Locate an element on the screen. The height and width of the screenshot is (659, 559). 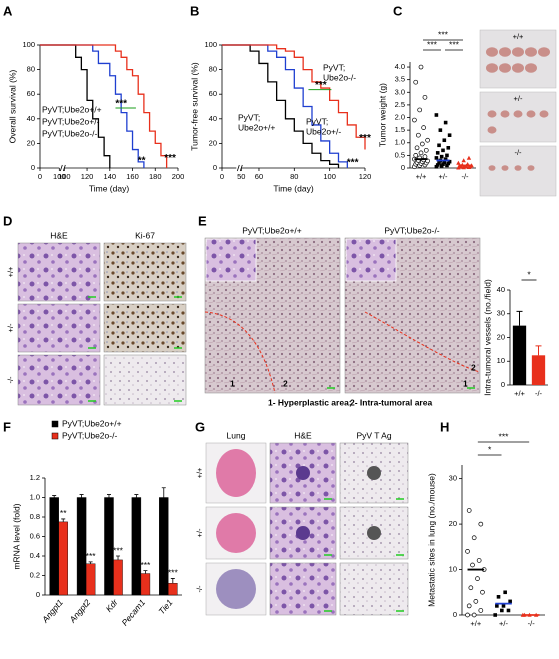
y-tick-label: 0.6 is located at coordinates (35, 535).